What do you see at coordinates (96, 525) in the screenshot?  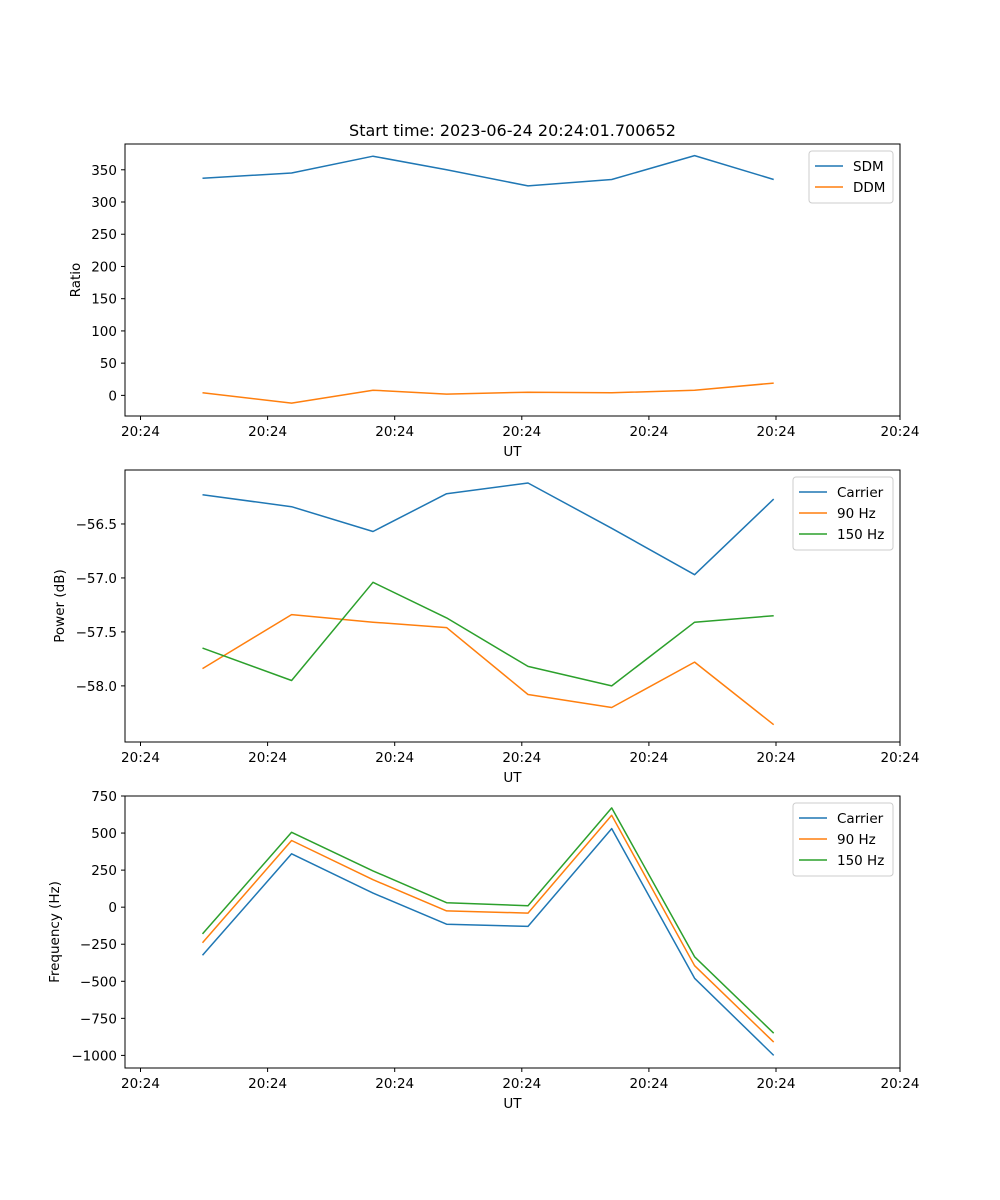 I see `y-tick-label: −56.5` at bounding box center [96, 525].